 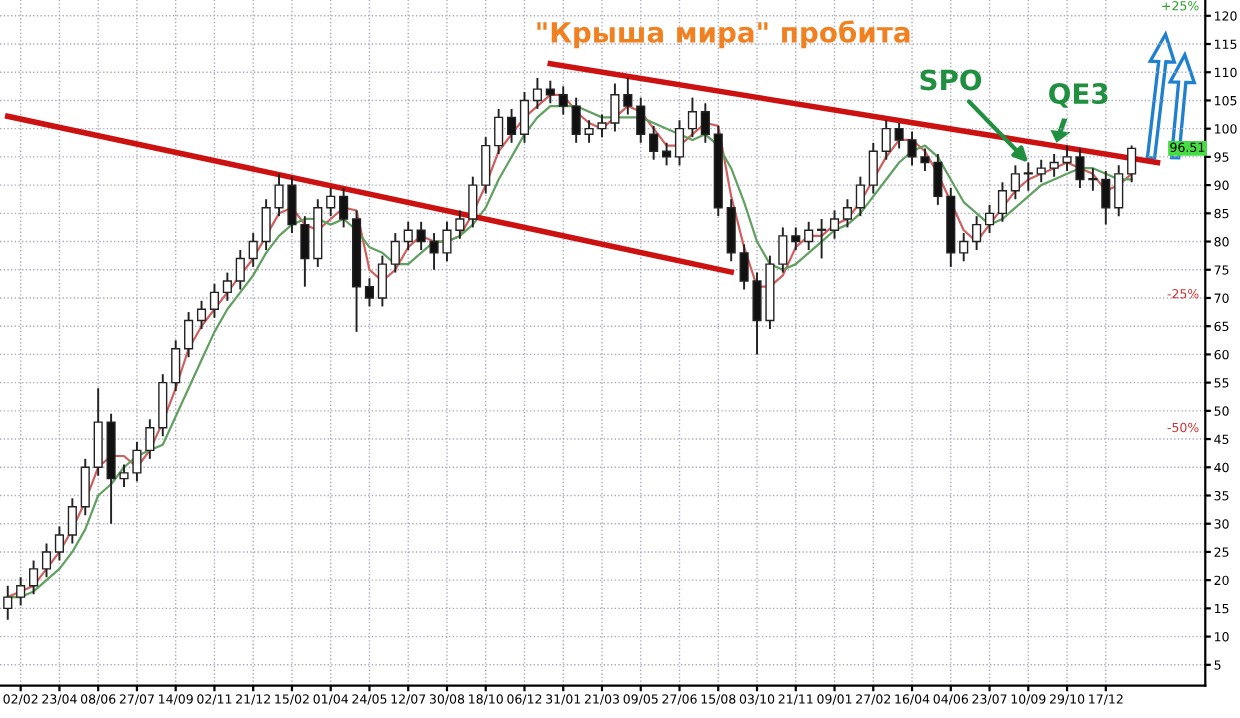 I want to click on annotation: QE3, so click(x=1078, y=95).